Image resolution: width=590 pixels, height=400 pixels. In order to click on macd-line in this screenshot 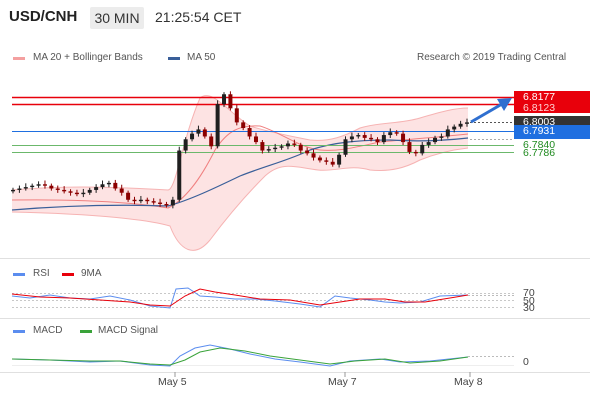, I will do `click(240, 355)`.